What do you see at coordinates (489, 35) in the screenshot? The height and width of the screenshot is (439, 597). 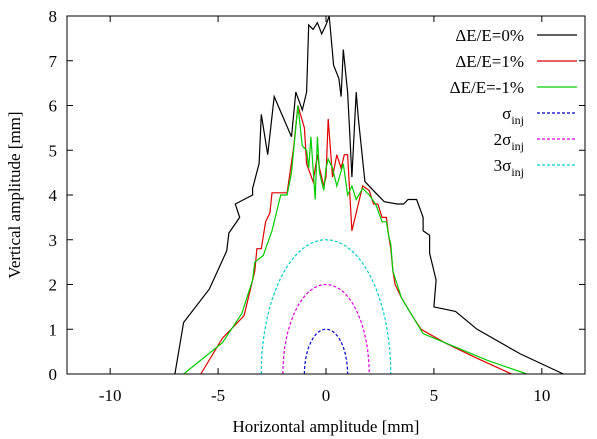 I see `legend-label: ΔE/E=0%` at bounding box center [489, 35].